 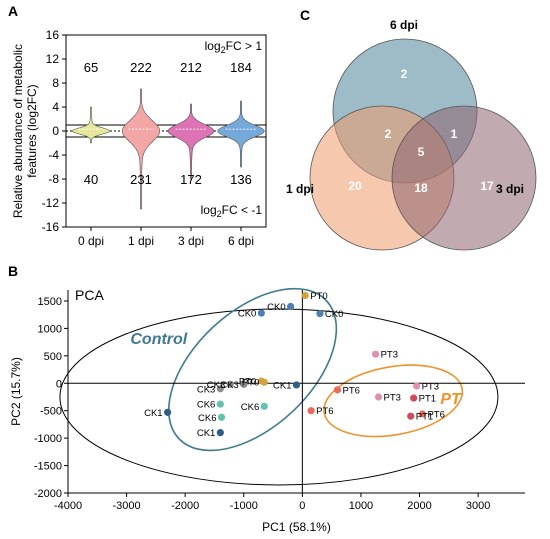 I want to click on venn-set-label: 1 dpi, so click(x=300, y=189).